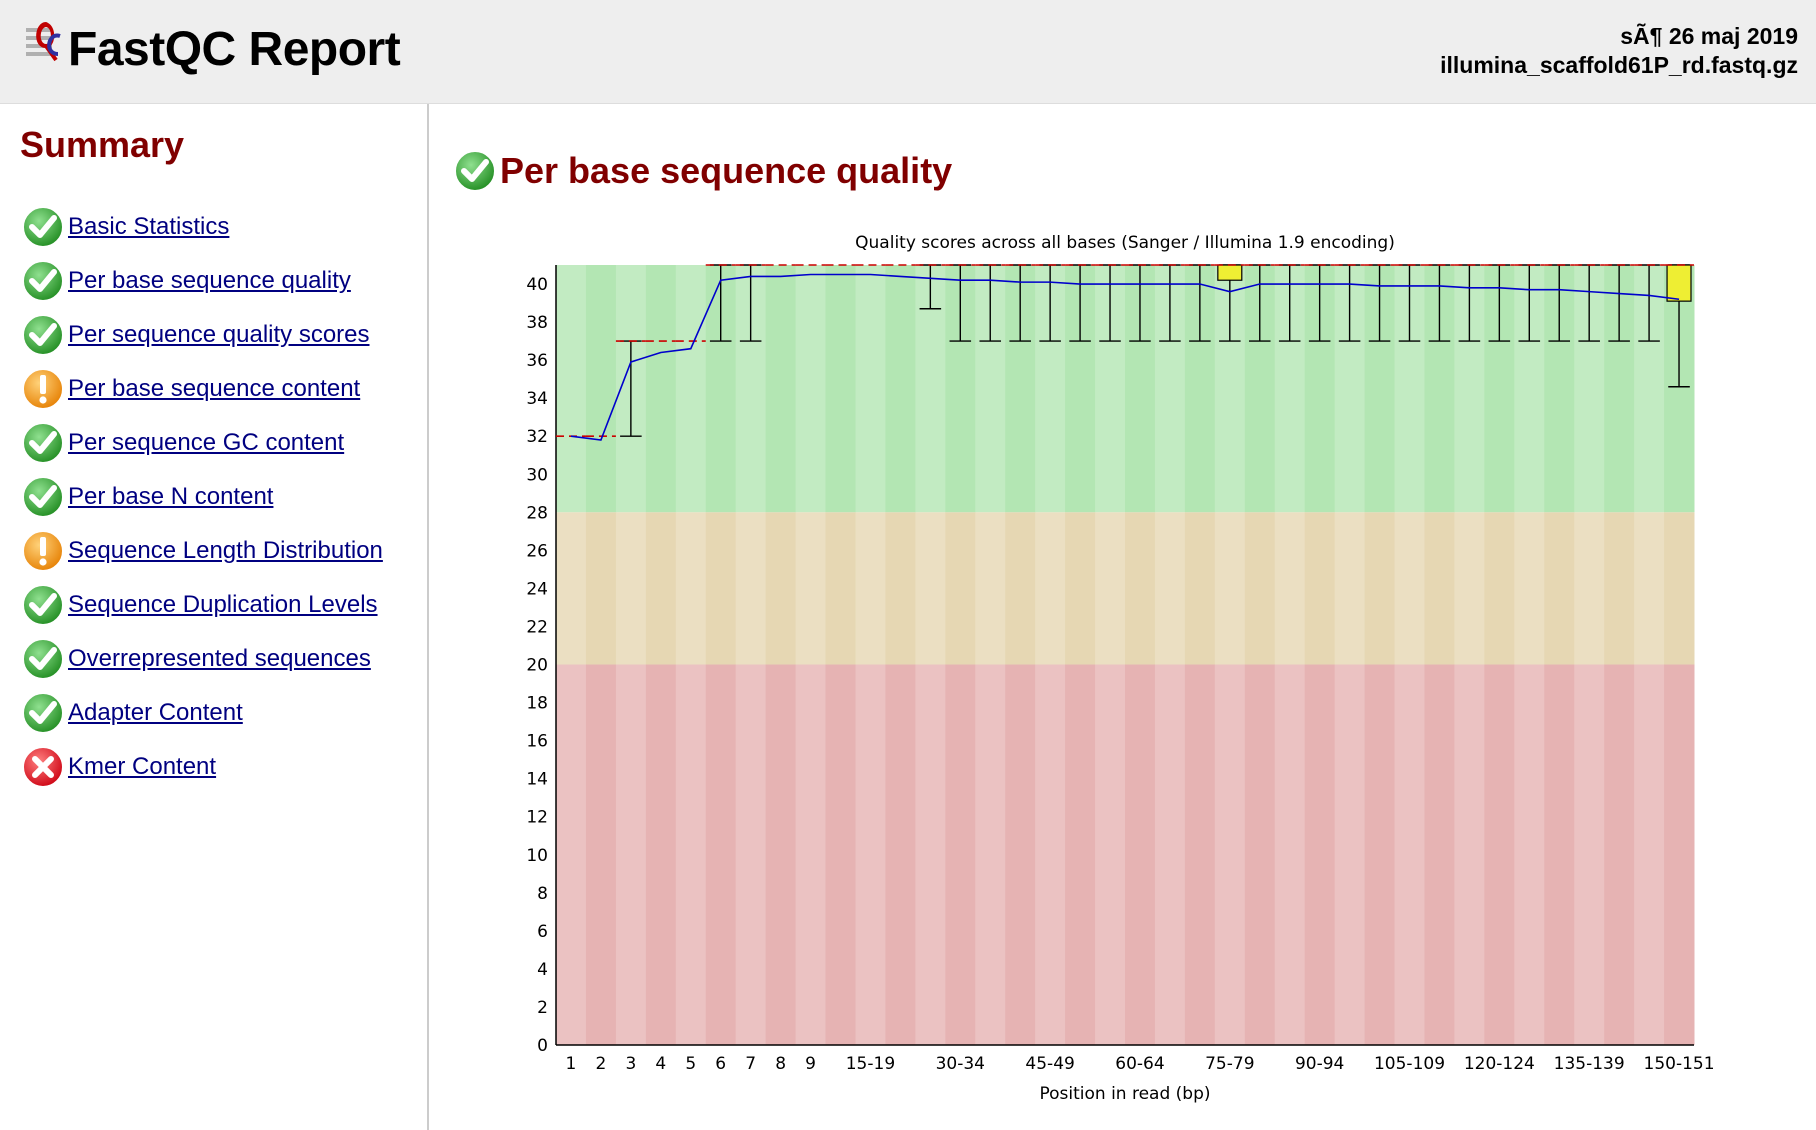 The width and height of the screenshot is (1816, 1130). Describe the element at coordinates (219, 334) in the screenshot. I see `summary-link: Per sequence quality scores` at that location.